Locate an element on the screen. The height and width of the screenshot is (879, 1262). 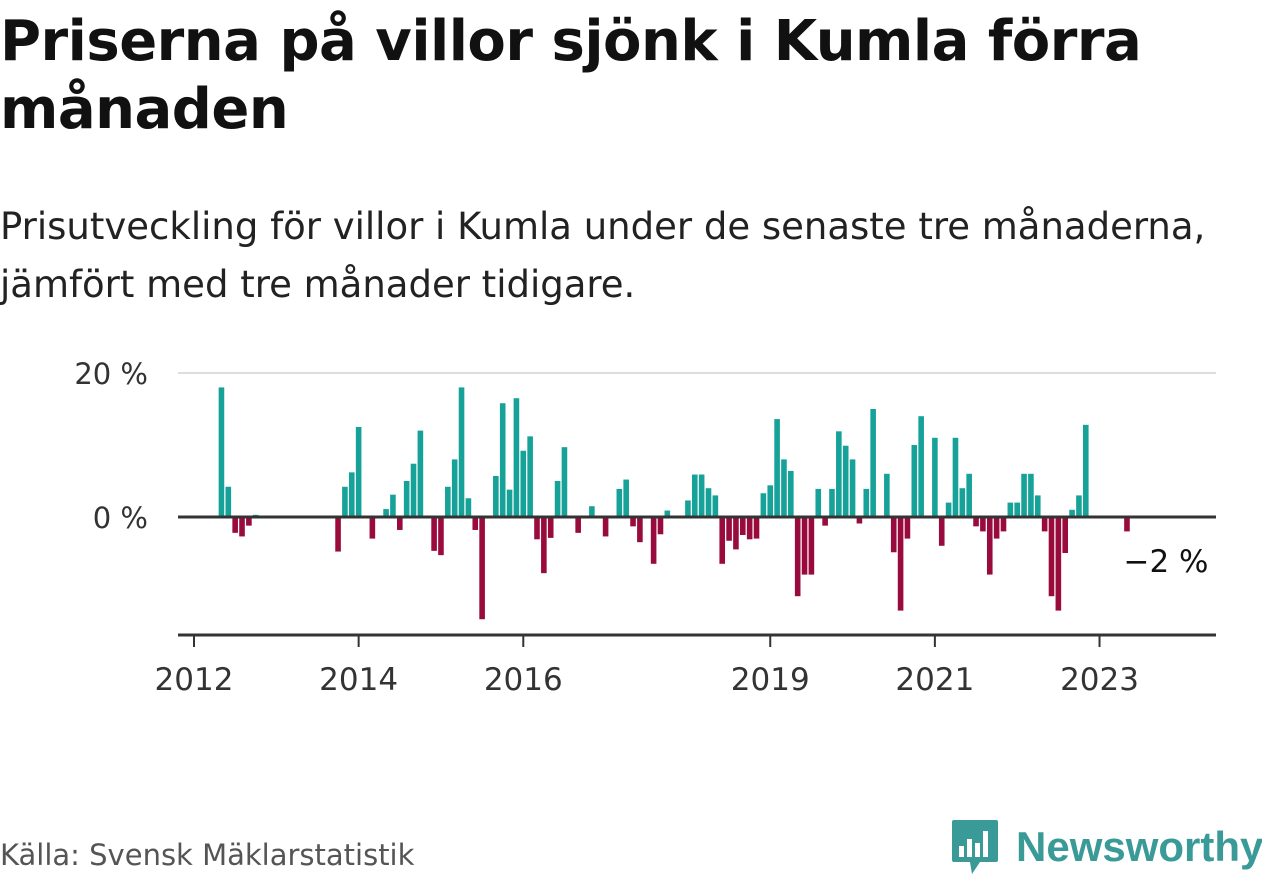
x-tick-label: 2012 is located at coordinates (194, 680).